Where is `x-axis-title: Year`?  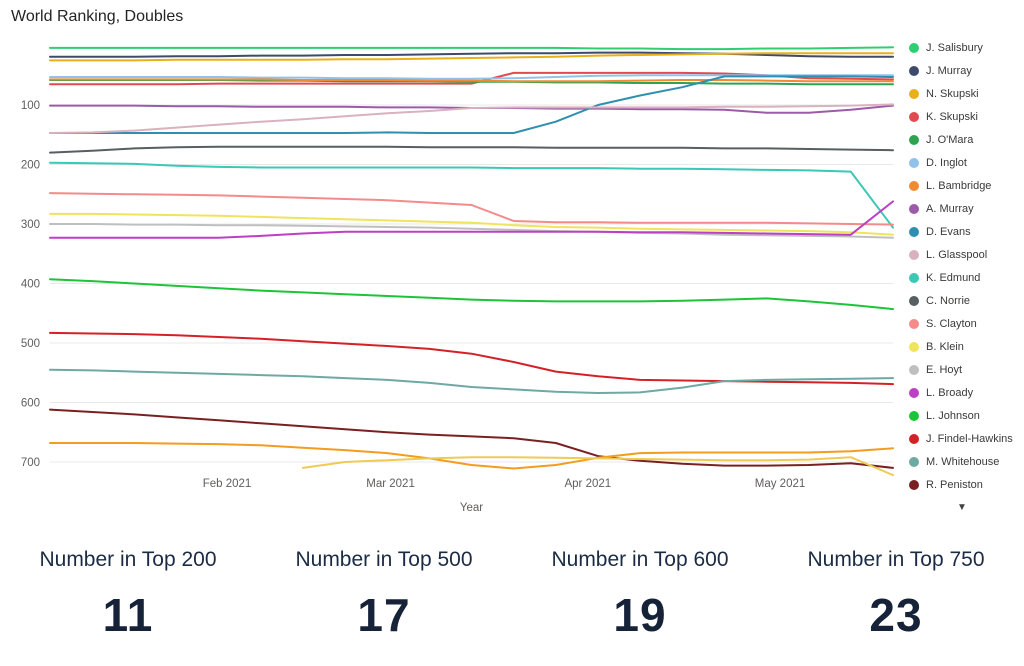
x-axis-title: Year is located at coordinates (471, 508).